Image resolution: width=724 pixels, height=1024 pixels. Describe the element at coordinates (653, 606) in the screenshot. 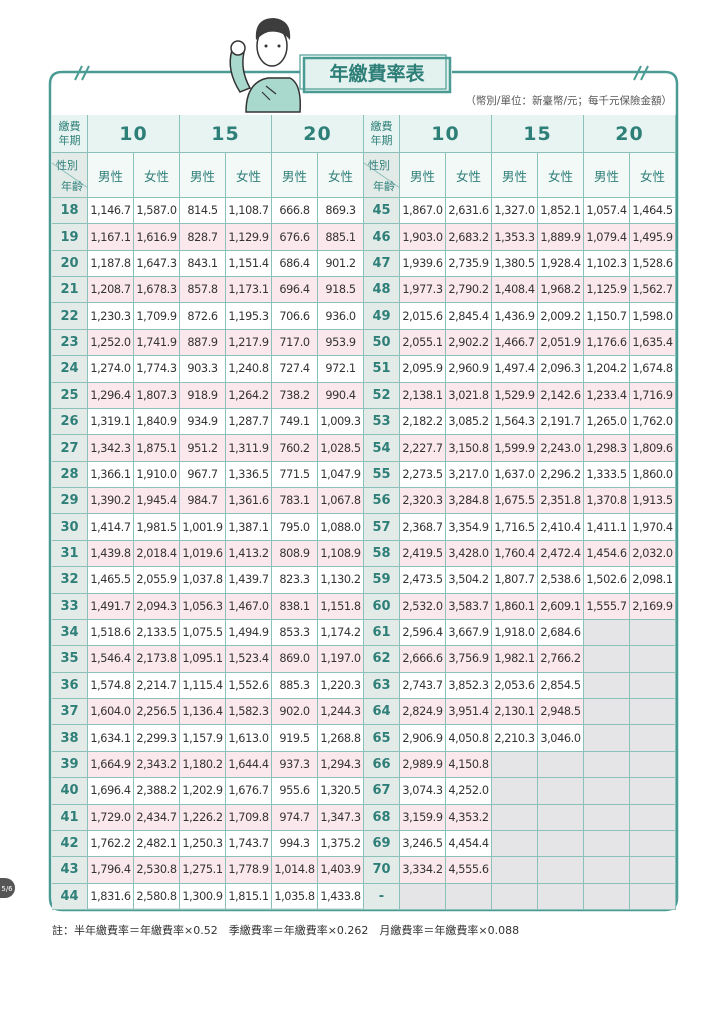

I see `rate-cell: 2,169.9` at that location.